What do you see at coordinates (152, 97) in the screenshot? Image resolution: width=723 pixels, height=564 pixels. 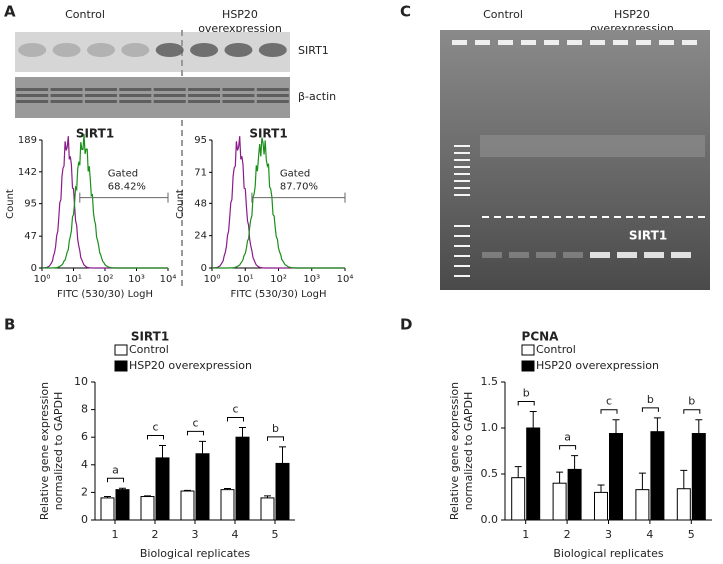 I see `blot-actin` at bounding box center [152, 97].